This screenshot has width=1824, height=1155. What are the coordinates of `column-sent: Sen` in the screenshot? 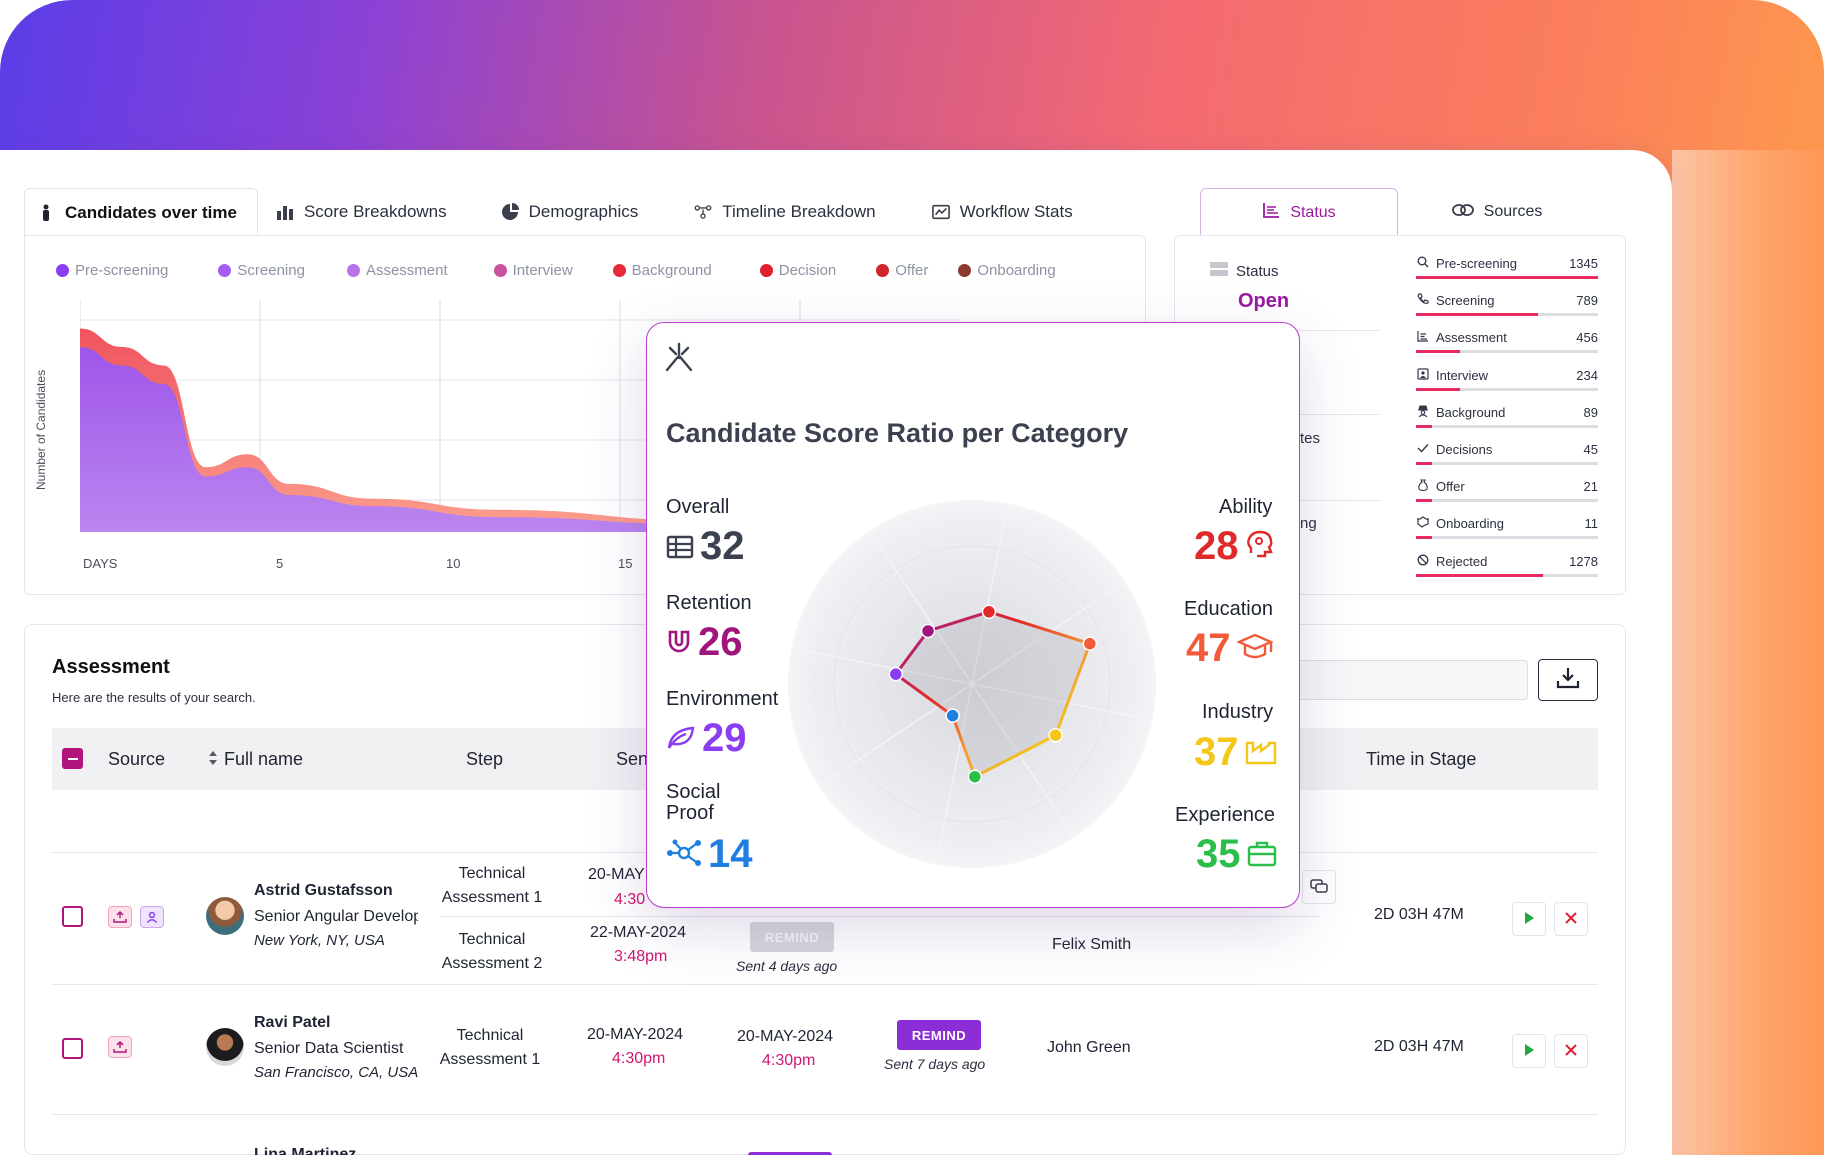 It's located at (632, 759).